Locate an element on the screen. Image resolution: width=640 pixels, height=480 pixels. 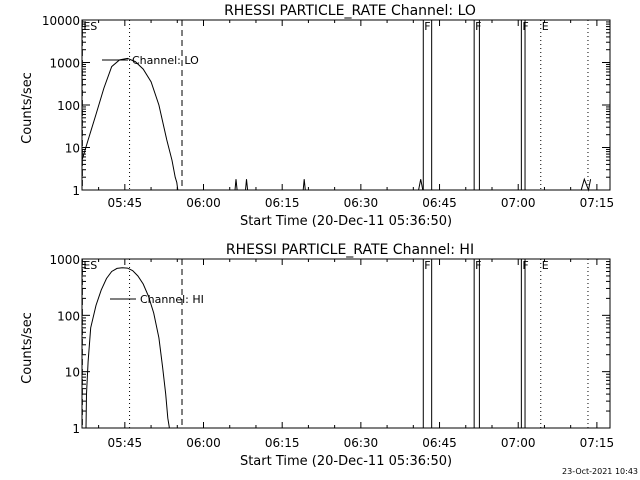
timestamp-label: 23-Oct-2021 10:43 is located at coordinates (600, 471).